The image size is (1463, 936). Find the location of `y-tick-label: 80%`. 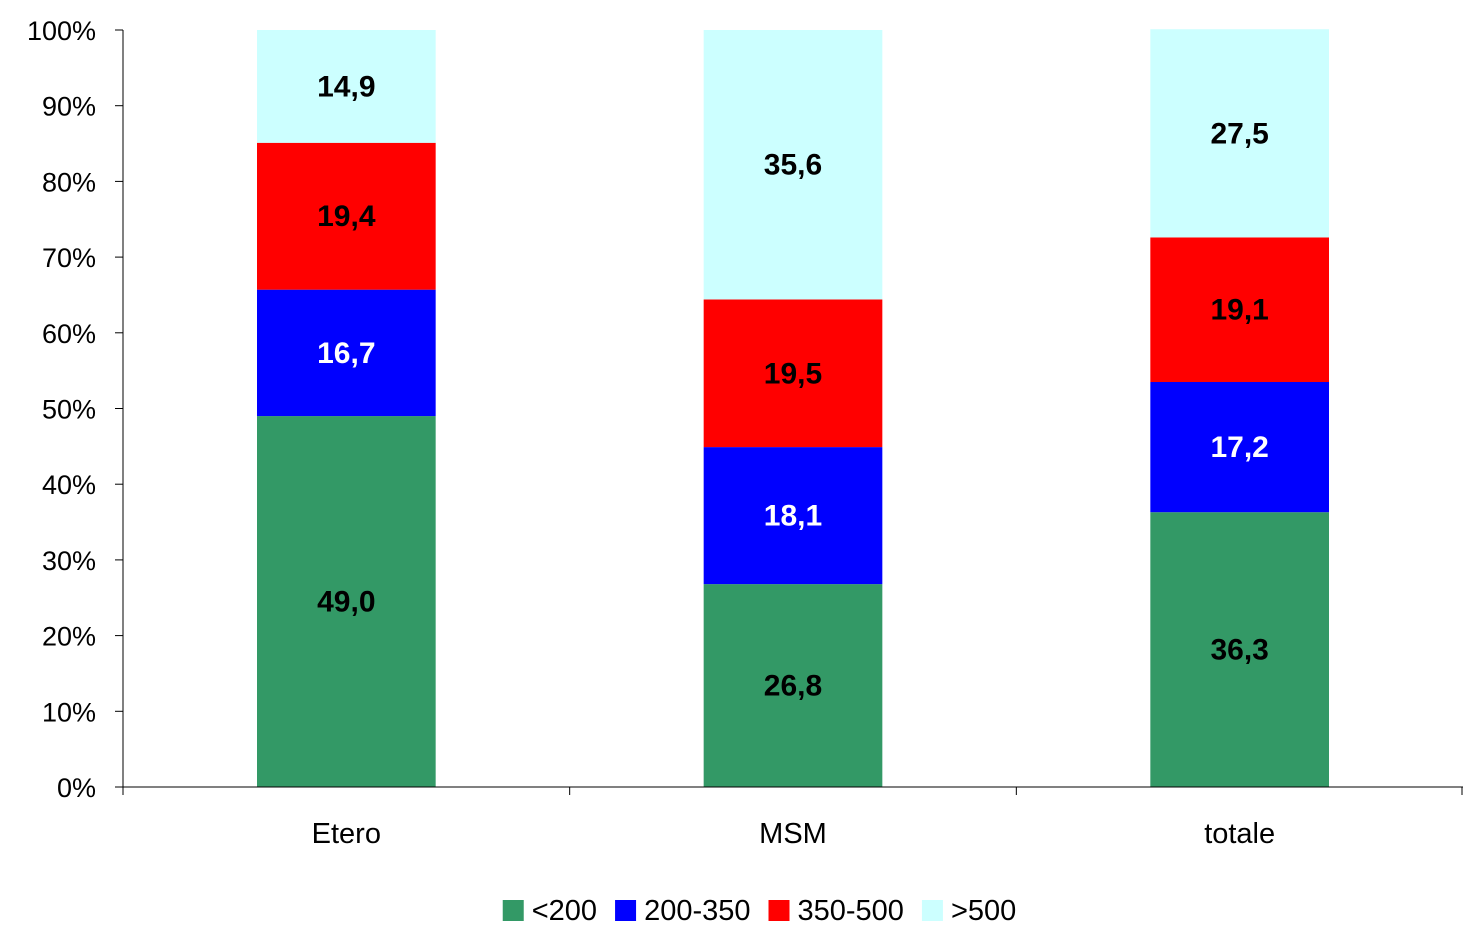

y-tick-label: 80% is located at coordinates (69, 182).